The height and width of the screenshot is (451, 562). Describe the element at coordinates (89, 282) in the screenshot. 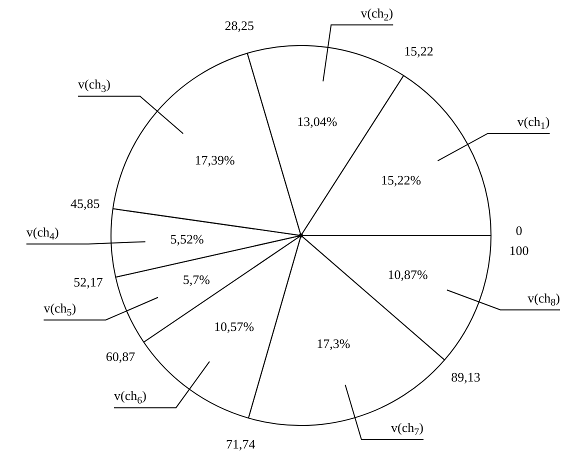

I see `text: 52,17` at that location.